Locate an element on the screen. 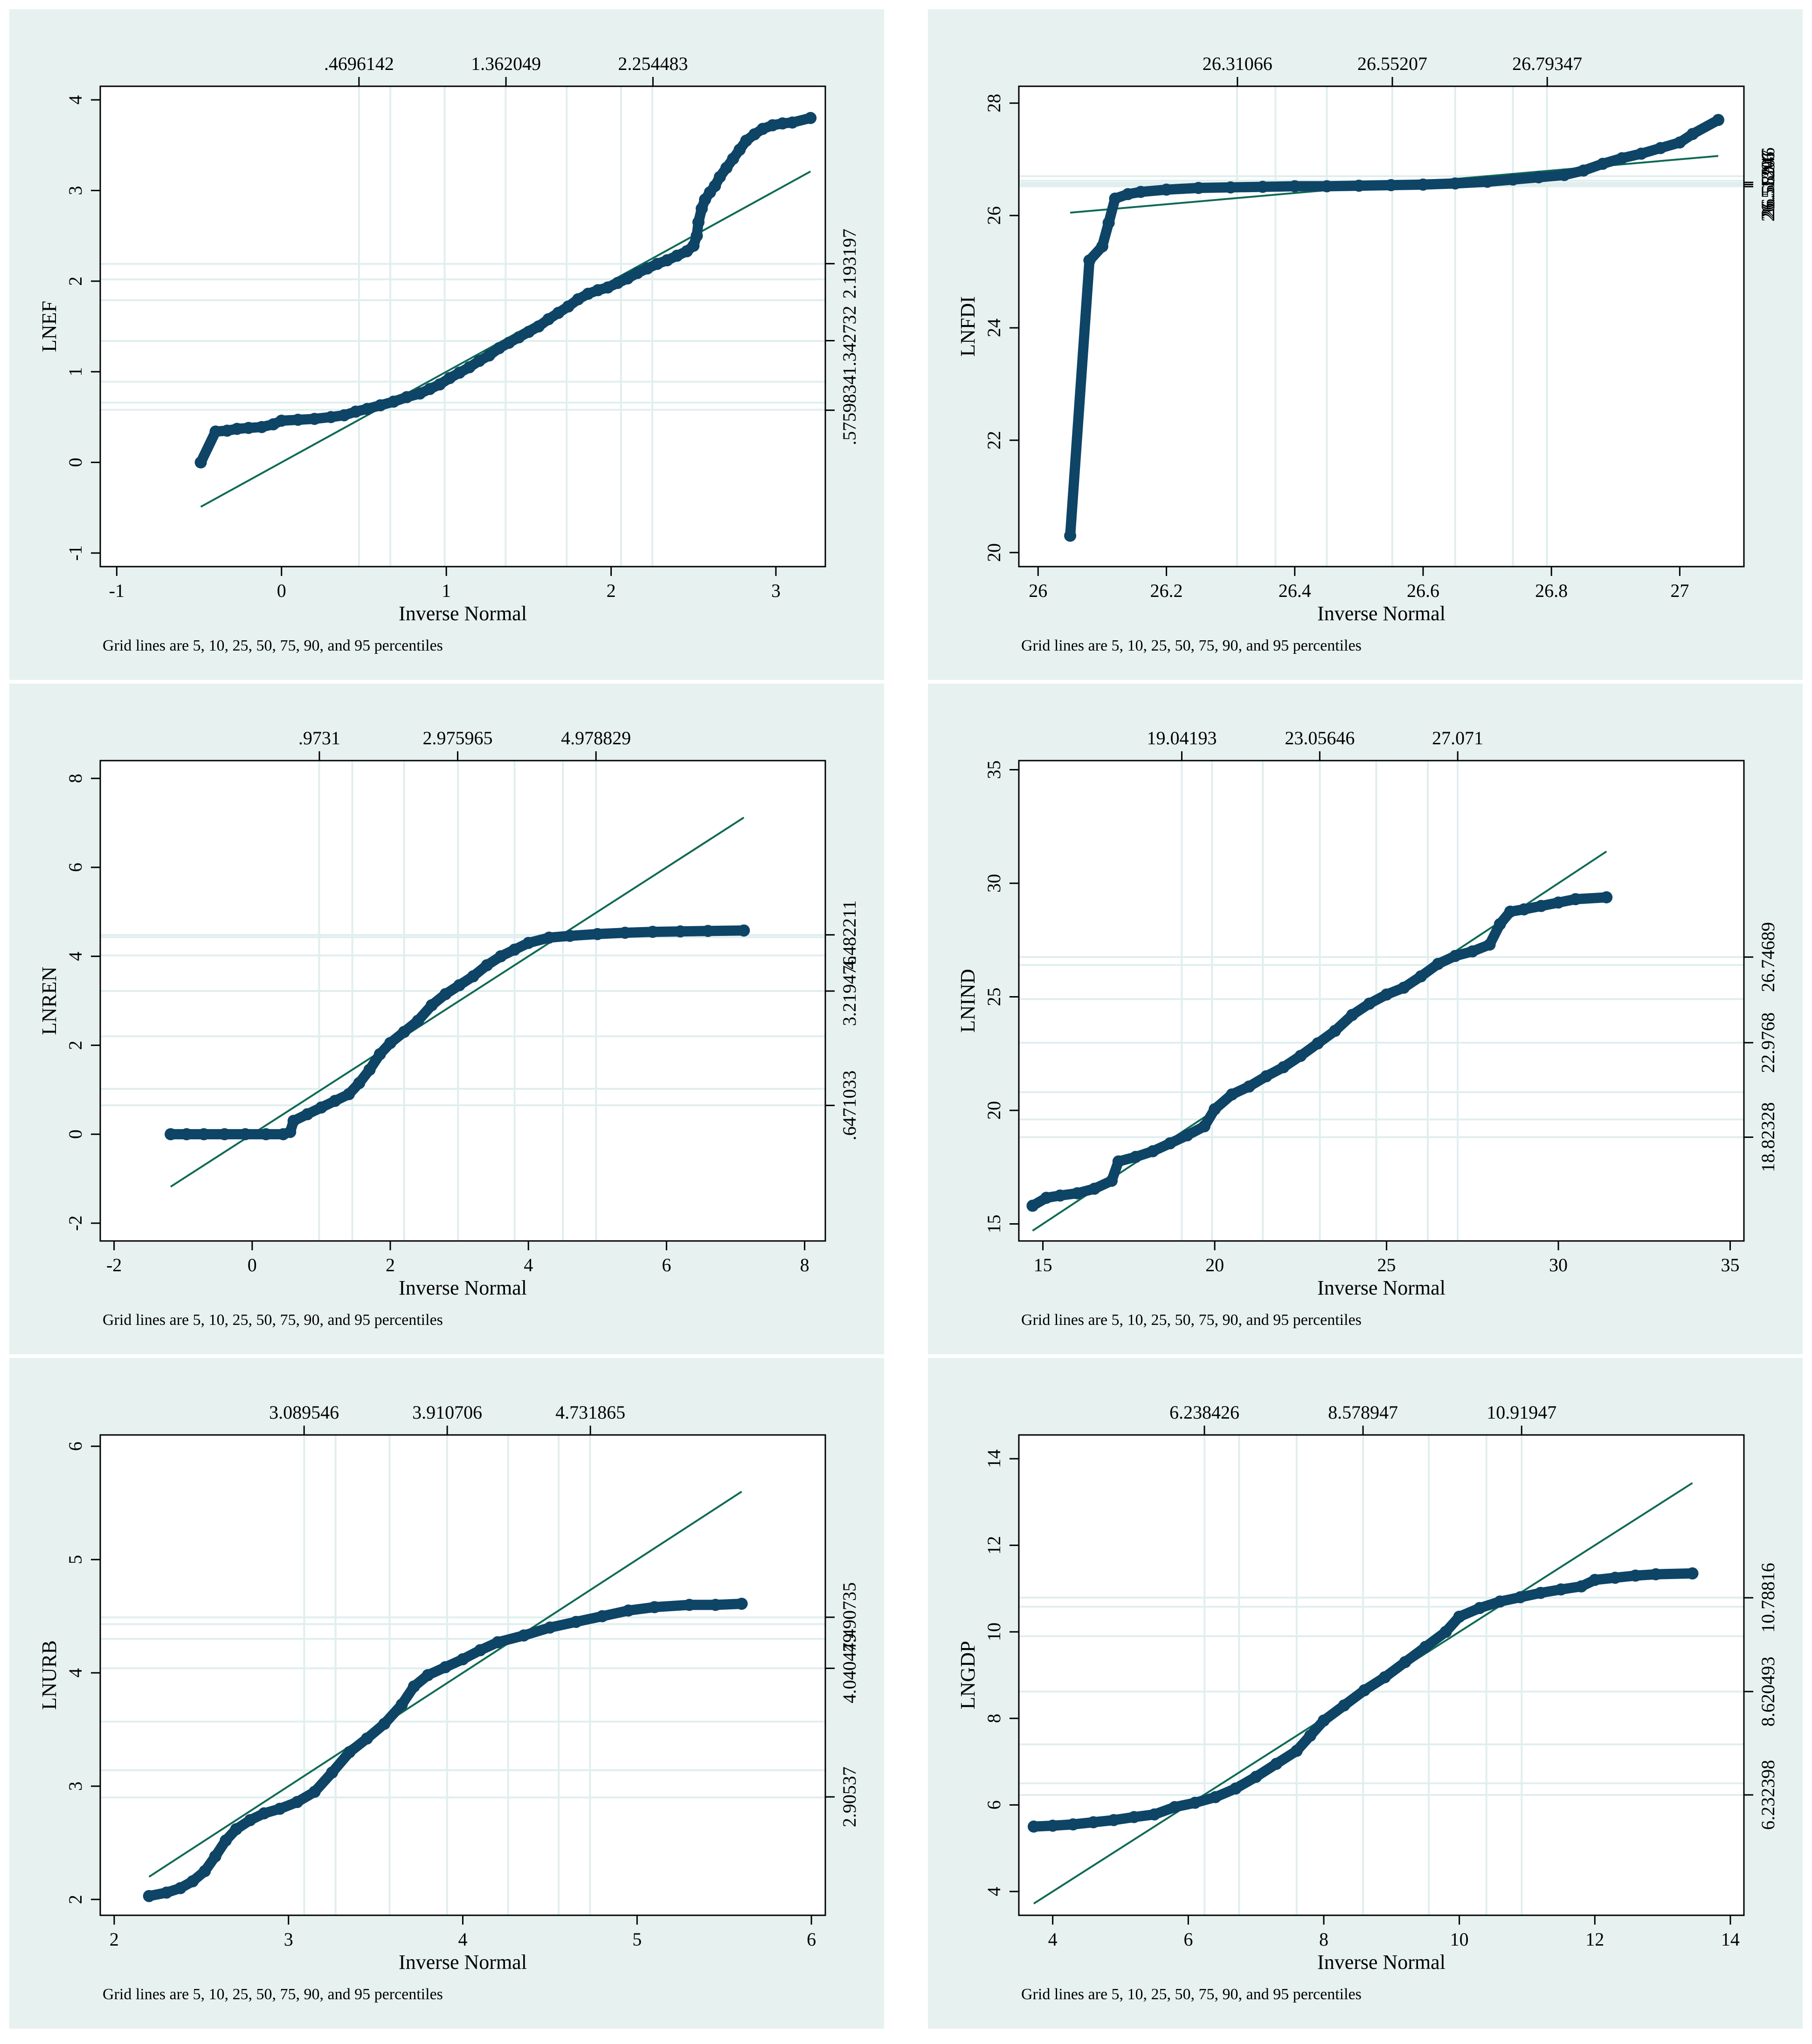  y-tick-label: -1 is located at coordinates (76, 553).